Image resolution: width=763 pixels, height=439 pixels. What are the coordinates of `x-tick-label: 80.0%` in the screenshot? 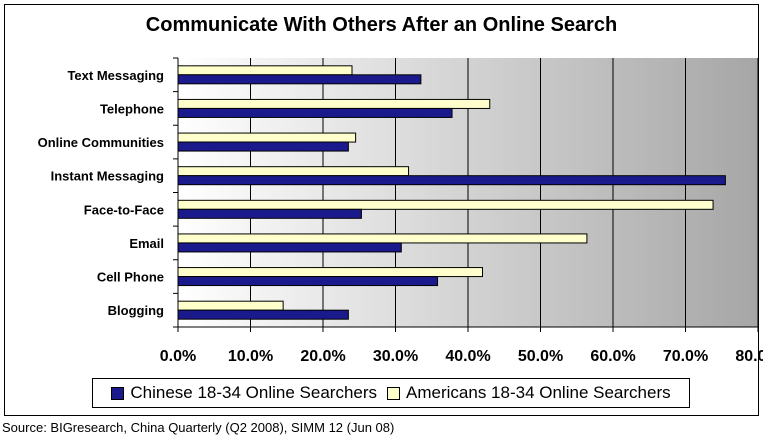 It's located at (749, 356).